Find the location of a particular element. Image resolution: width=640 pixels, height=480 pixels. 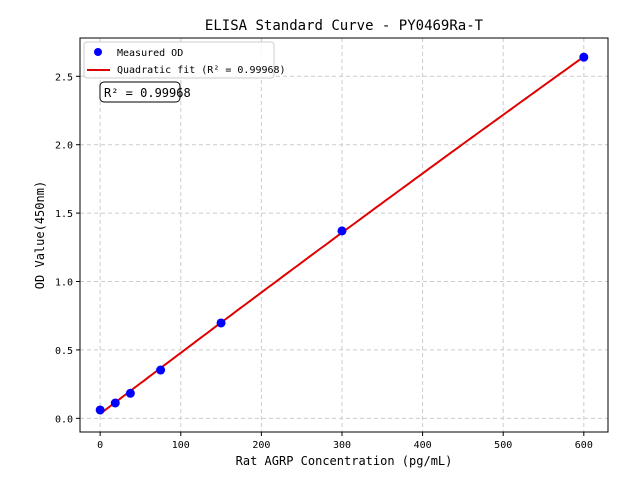

y-tick-label: 2.5 is located at coordinates (64, 77).